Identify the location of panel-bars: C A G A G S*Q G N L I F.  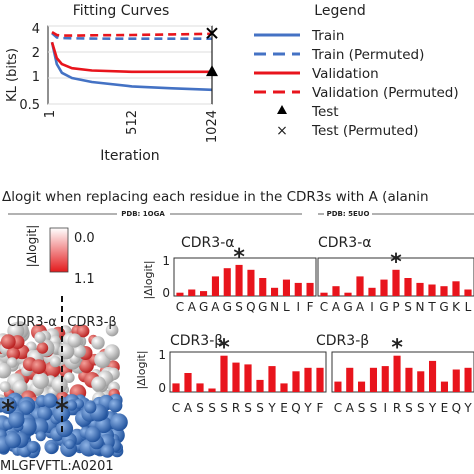
(245, 279).